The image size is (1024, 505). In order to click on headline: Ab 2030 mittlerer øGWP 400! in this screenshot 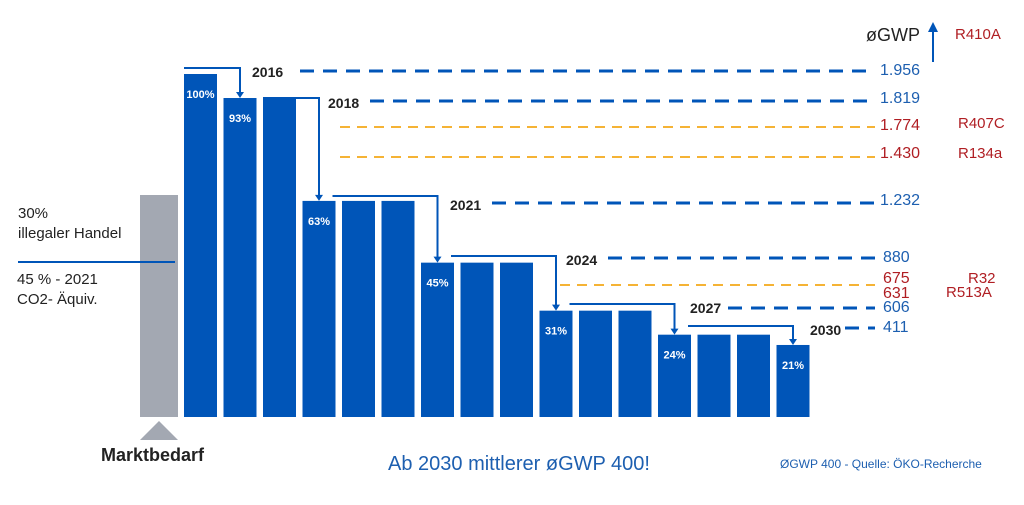, I will do `click(519, 464)`.